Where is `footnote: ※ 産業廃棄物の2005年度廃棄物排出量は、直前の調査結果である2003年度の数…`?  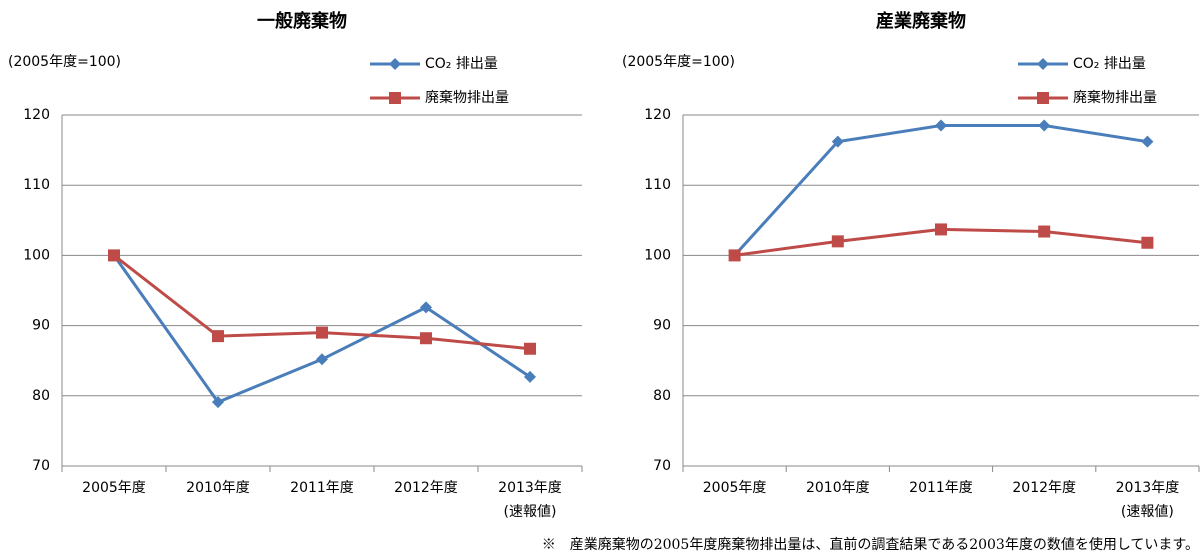
footnote: ※ 産業廃棄物の2005年度廃棄物排出量は、直前の調査結果である2003年度の数… is located at coordinates (870, 544).